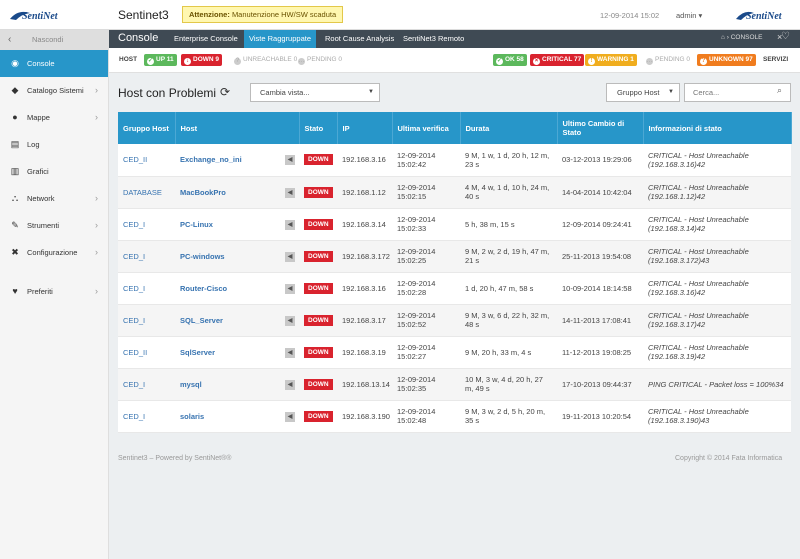 Image resolution: width=800 pixels, height=559 pixels. What do you see at coordinates (737, 92) in the screenshot?
I see `search-input` at bounding box center [737, 92].